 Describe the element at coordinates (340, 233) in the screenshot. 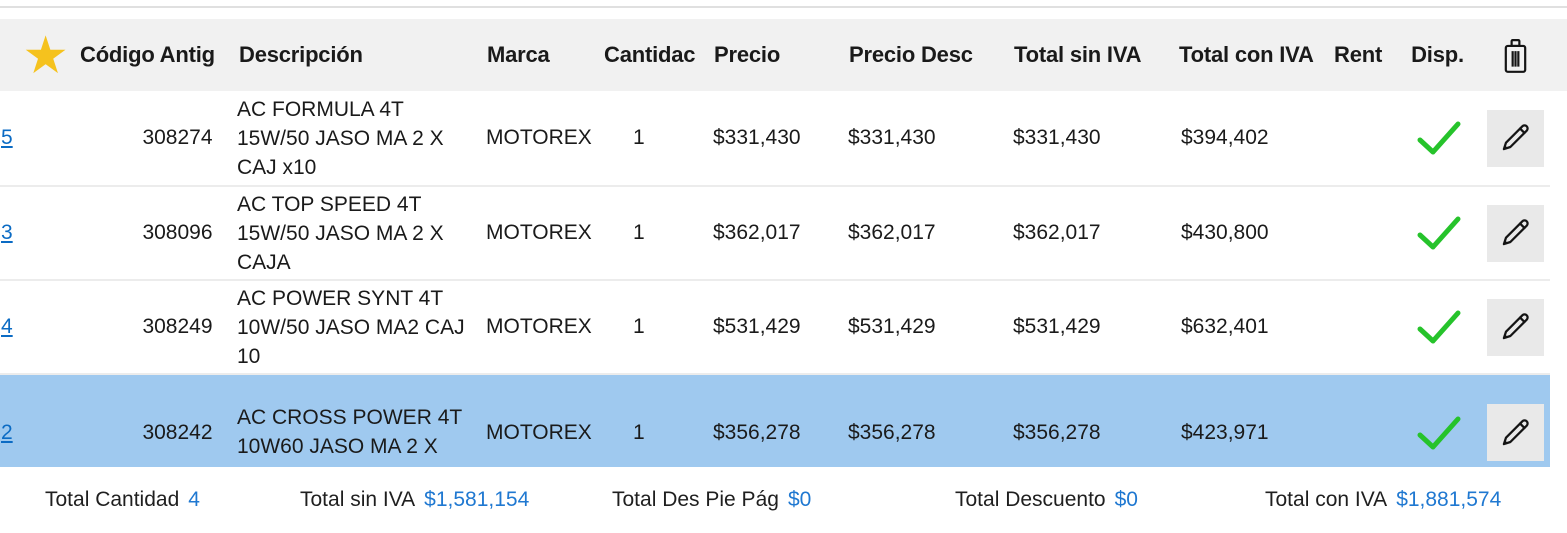

I see `descripcion-cell: AC TOP SPEED 4T 15W/50 JASO MA 2 X CAJA` at that location.